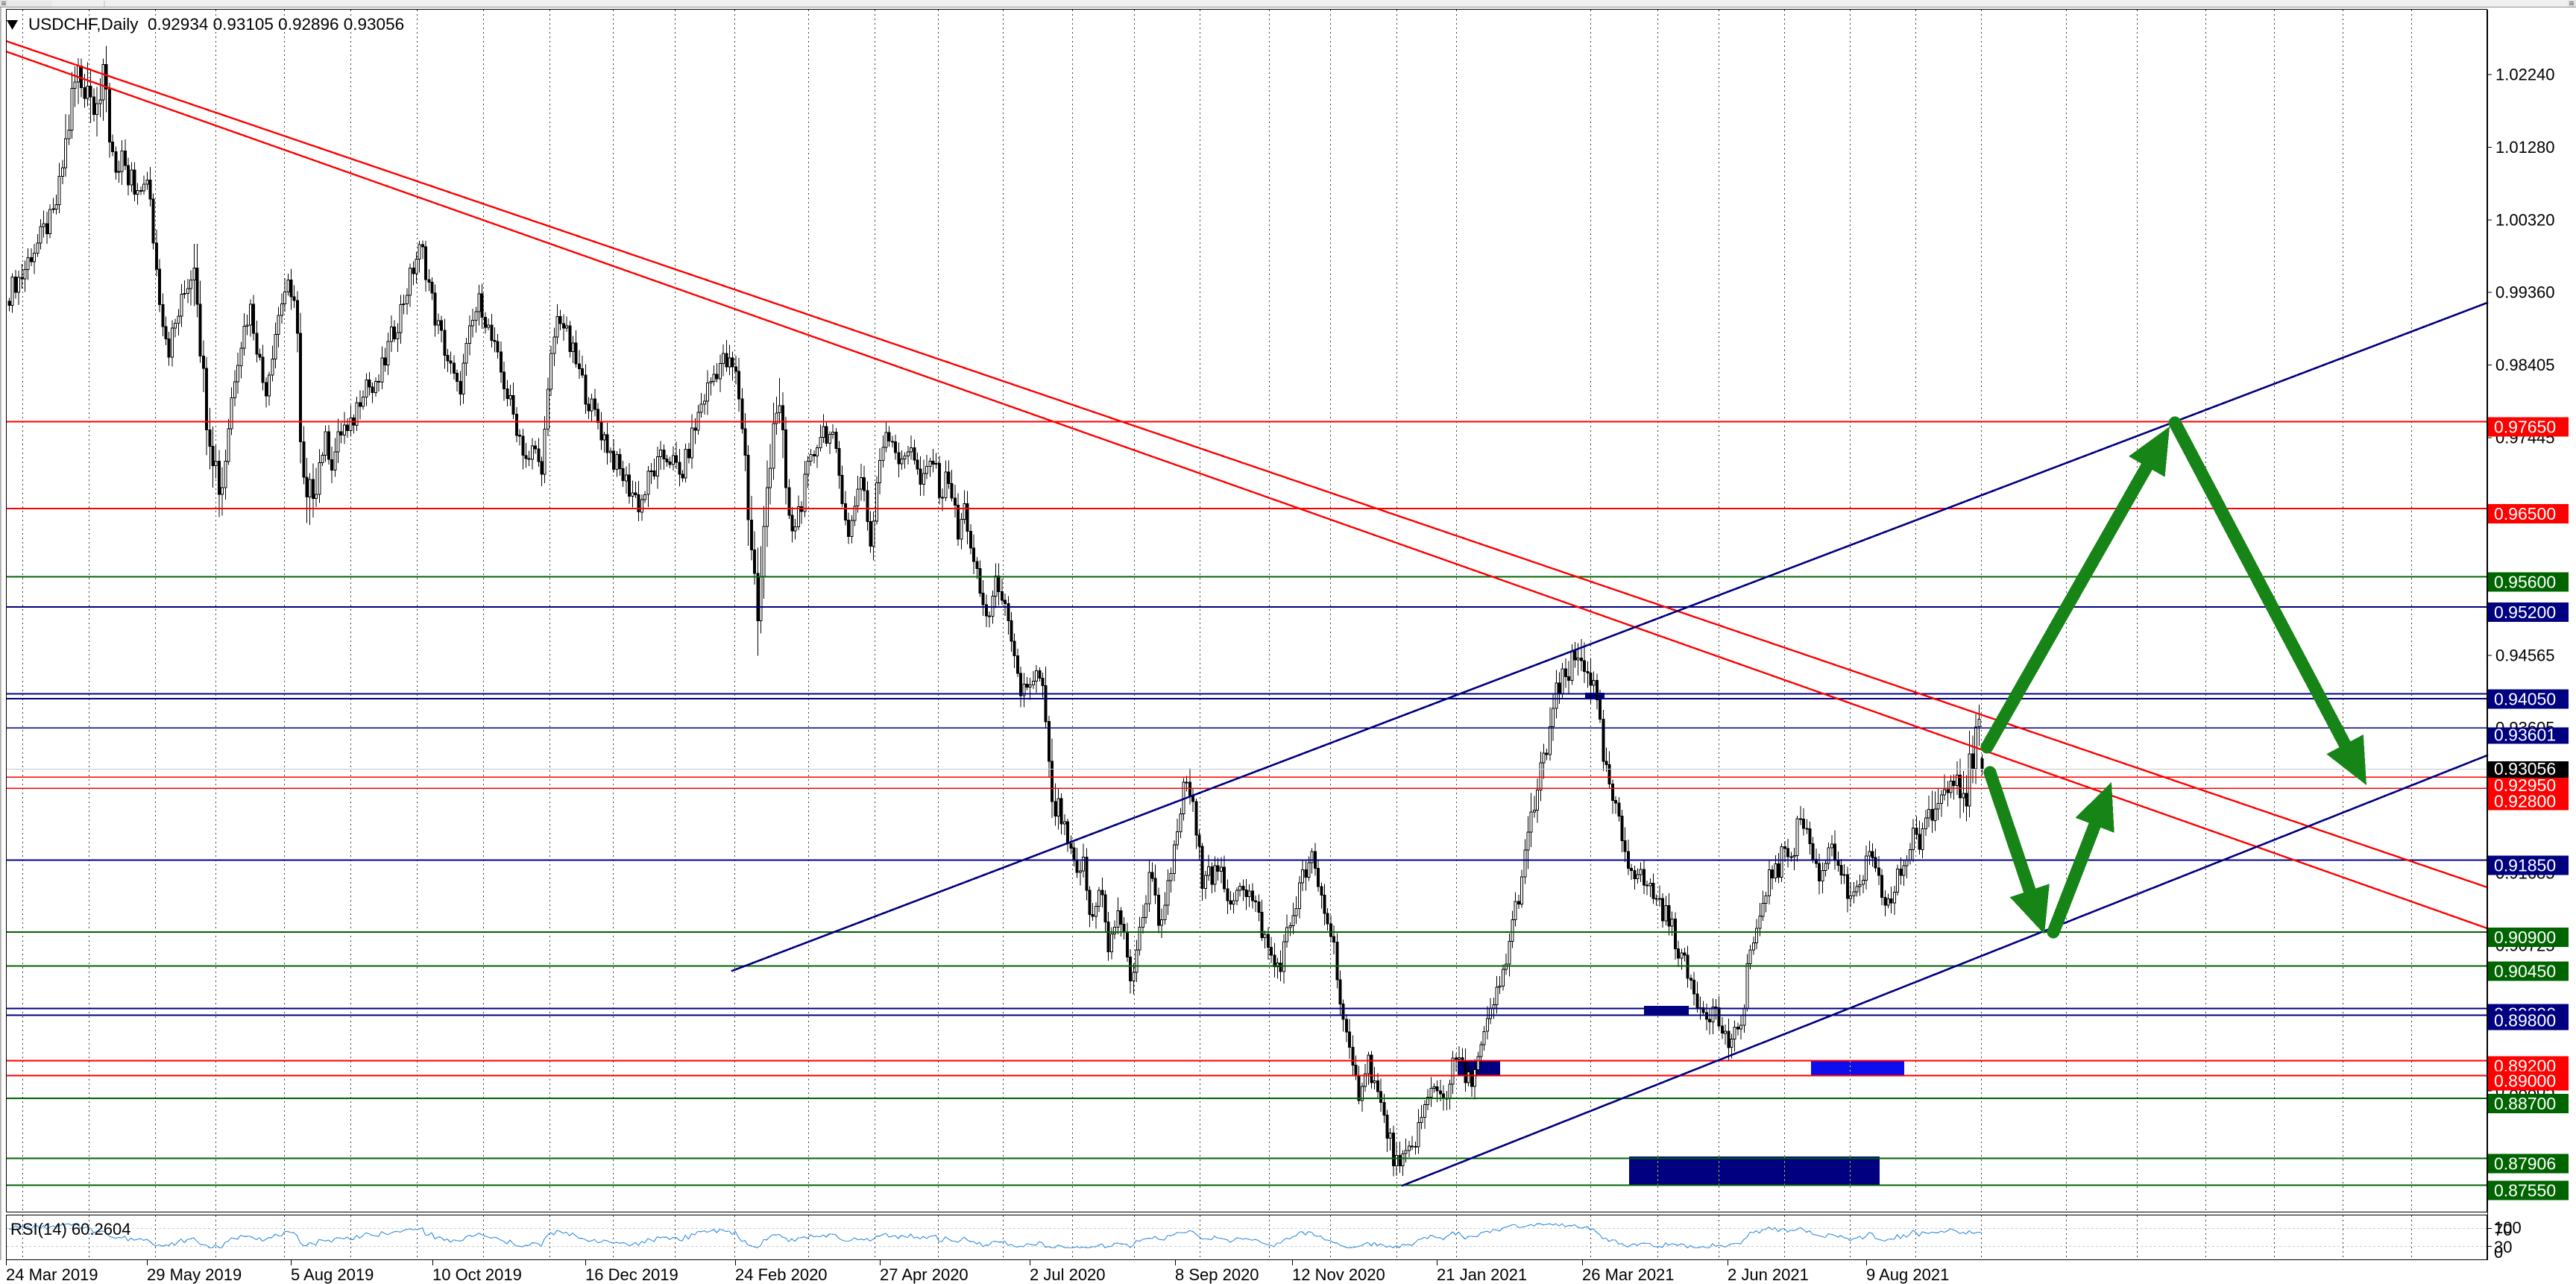 Image resolution: width=2576 pixels, height=1284 pixels. Describe the element at coordinates (2525, 768) in the screenshot. I see `svg-text: 0.93056` at that location.